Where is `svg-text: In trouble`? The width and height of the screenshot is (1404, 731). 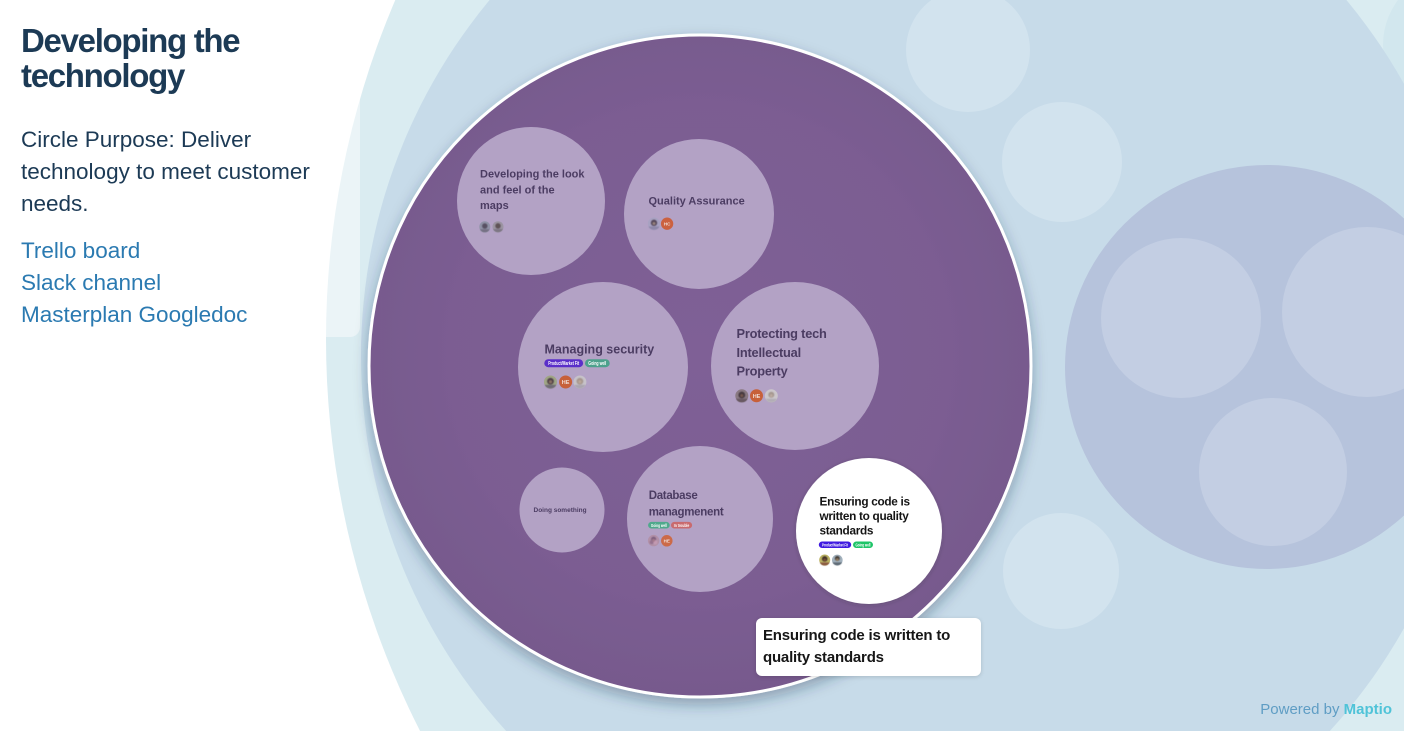 svg-text: In trouble is located at coordinates (682, 525).